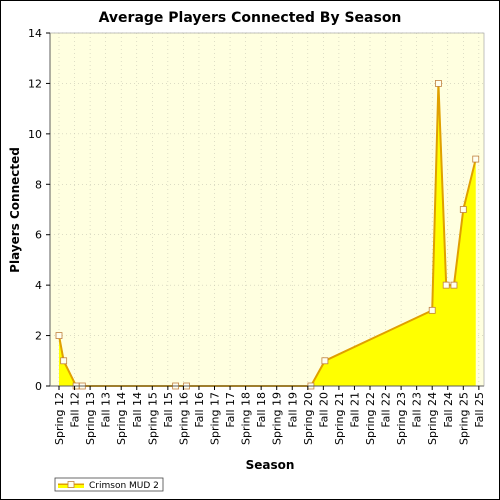  What do you see at coordinates (250, 18) in the screenshot?
I see `chart-title: Average Players Connected By Season` at bounding box center [250, 18].